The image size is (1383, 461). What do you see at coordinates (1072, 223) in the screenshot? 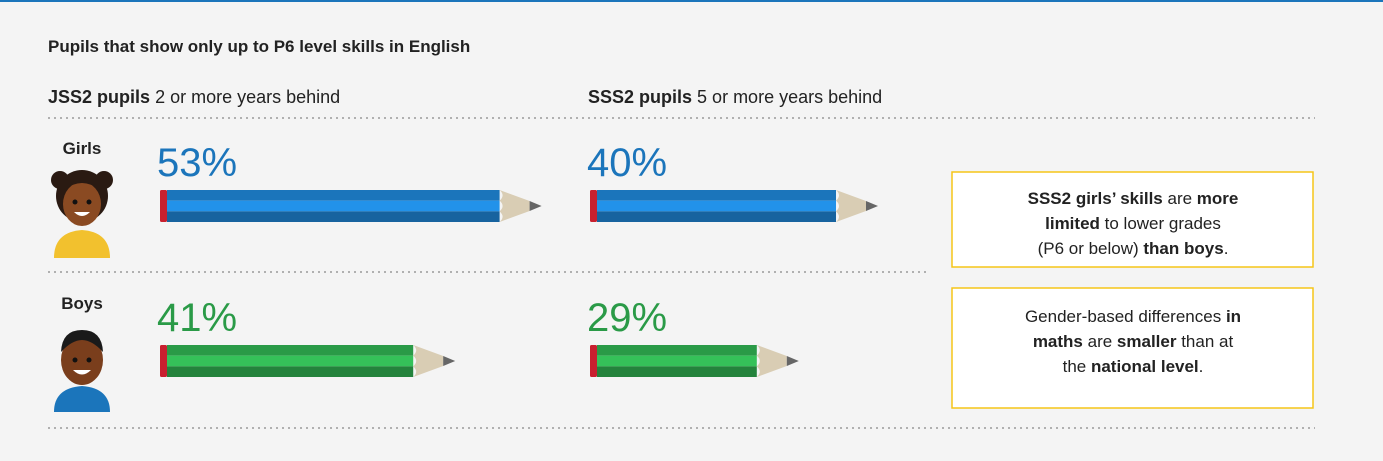
I see `note-run: limited` at bounding box center [1072, 223].